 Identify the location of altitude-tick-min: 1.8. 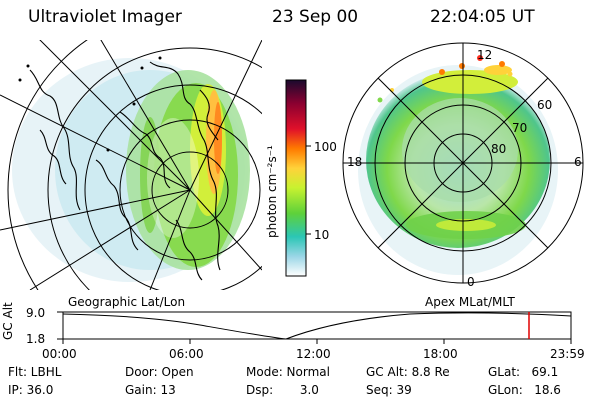
(36, 339).